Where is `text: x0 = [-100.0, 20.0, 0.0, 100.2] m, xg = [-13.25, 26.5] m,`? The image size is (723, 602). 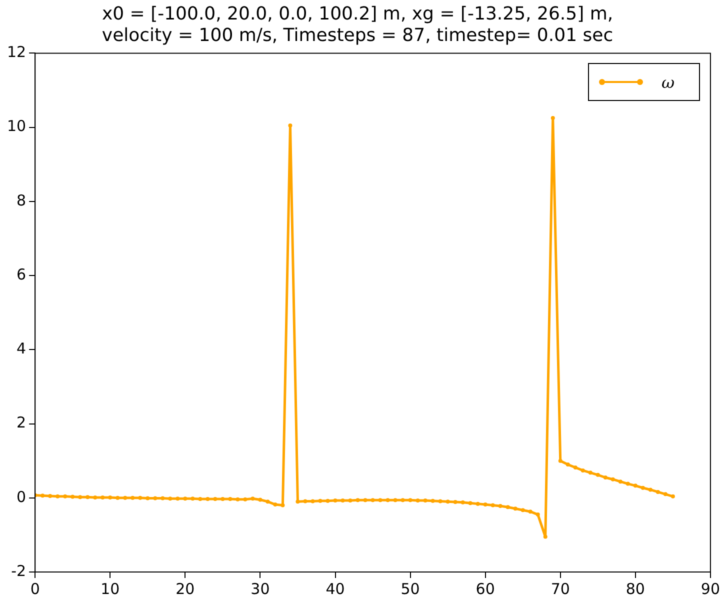
text: x0 = [-100.0, 20.0, 0.0, 100.2] m, xg = [-13.25, 26.5] m, is located at coordinates (358, 13).